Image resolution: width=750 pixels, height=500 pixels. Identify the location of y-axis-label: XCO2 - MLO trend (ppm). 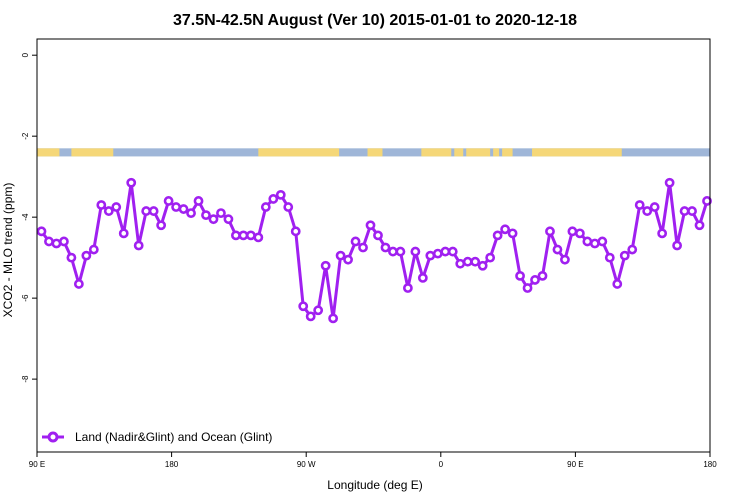
(8, 250).